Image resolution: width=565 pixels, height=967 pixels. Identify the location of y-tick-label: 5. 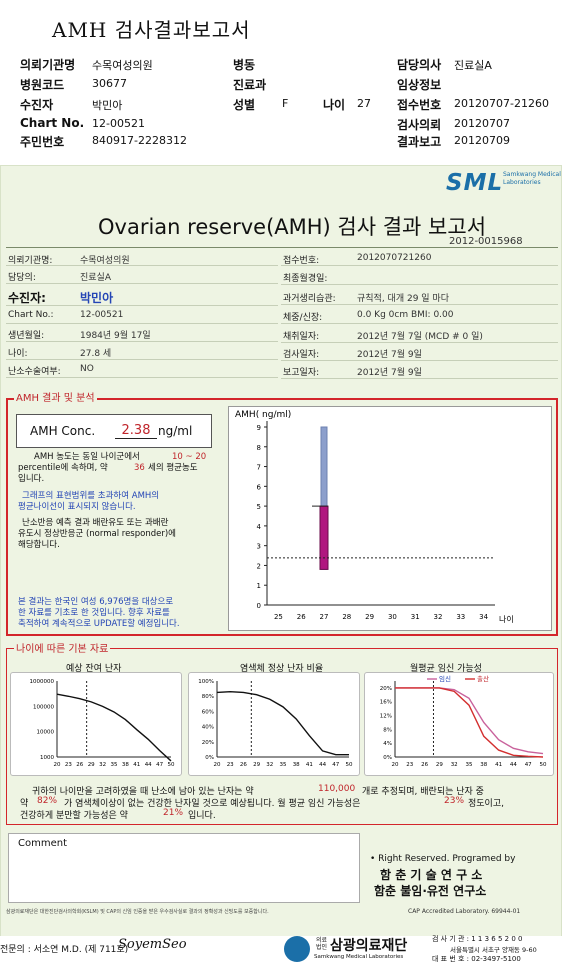
(259, 507).